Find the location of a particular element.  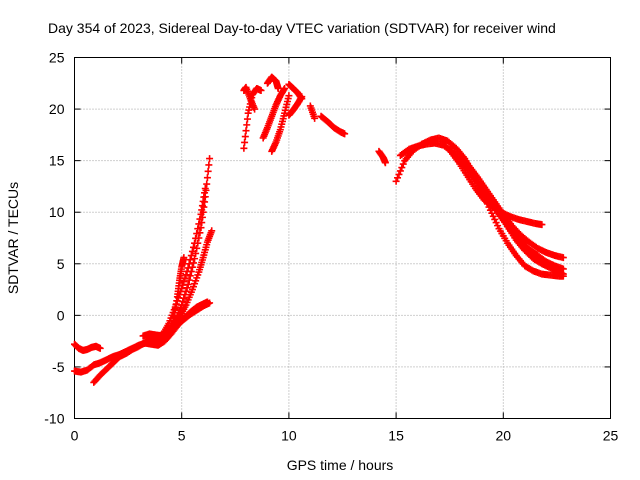

y-tick-label: 25 is located at coordinates (57, 58).